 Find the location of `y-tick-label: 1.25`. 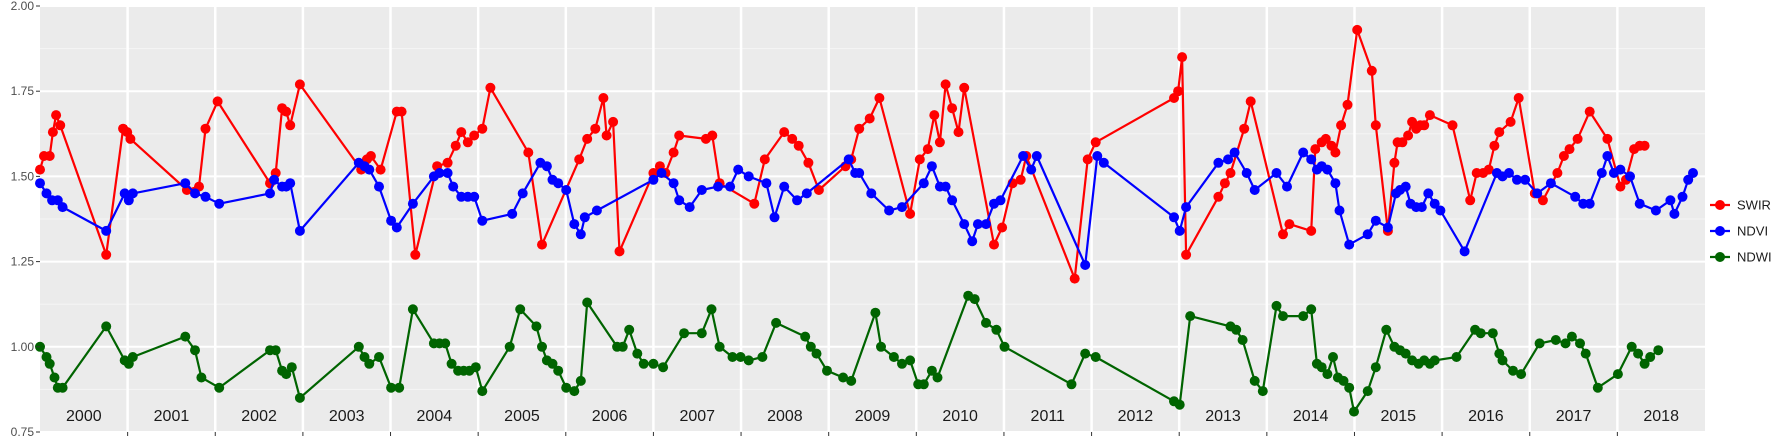

y-tick-label: 1.25 is located at coordinates (23, 262).